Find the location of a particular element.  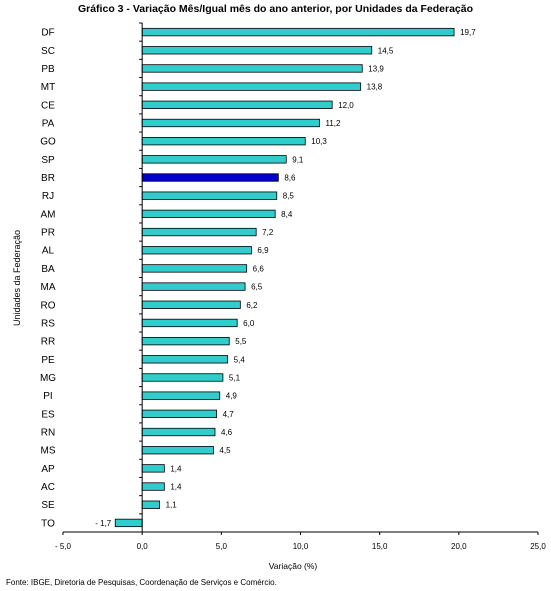

bar-se is located at coordinates (150, 504).